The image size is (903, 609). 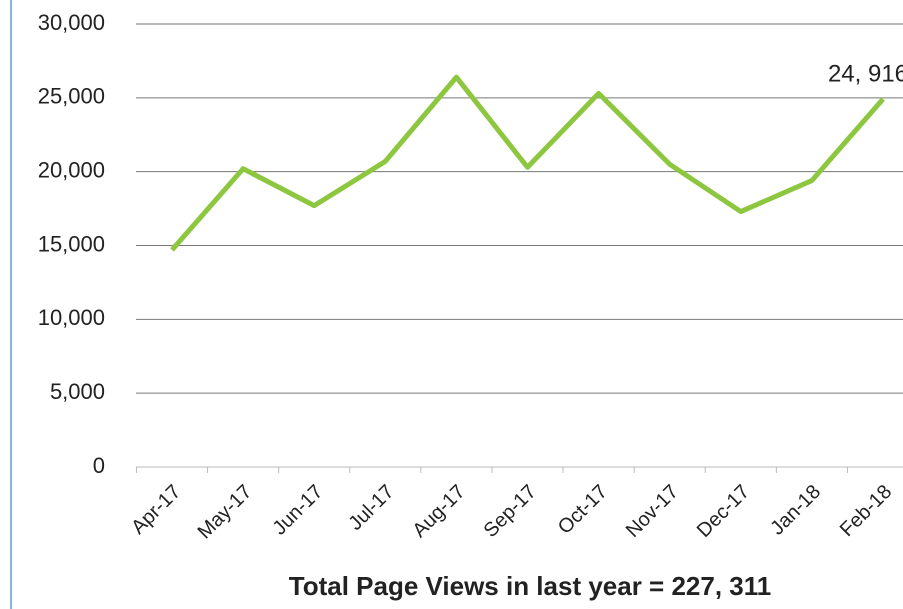 I want to click on y-tick-label: 15,000, so click(x=71, y=243).